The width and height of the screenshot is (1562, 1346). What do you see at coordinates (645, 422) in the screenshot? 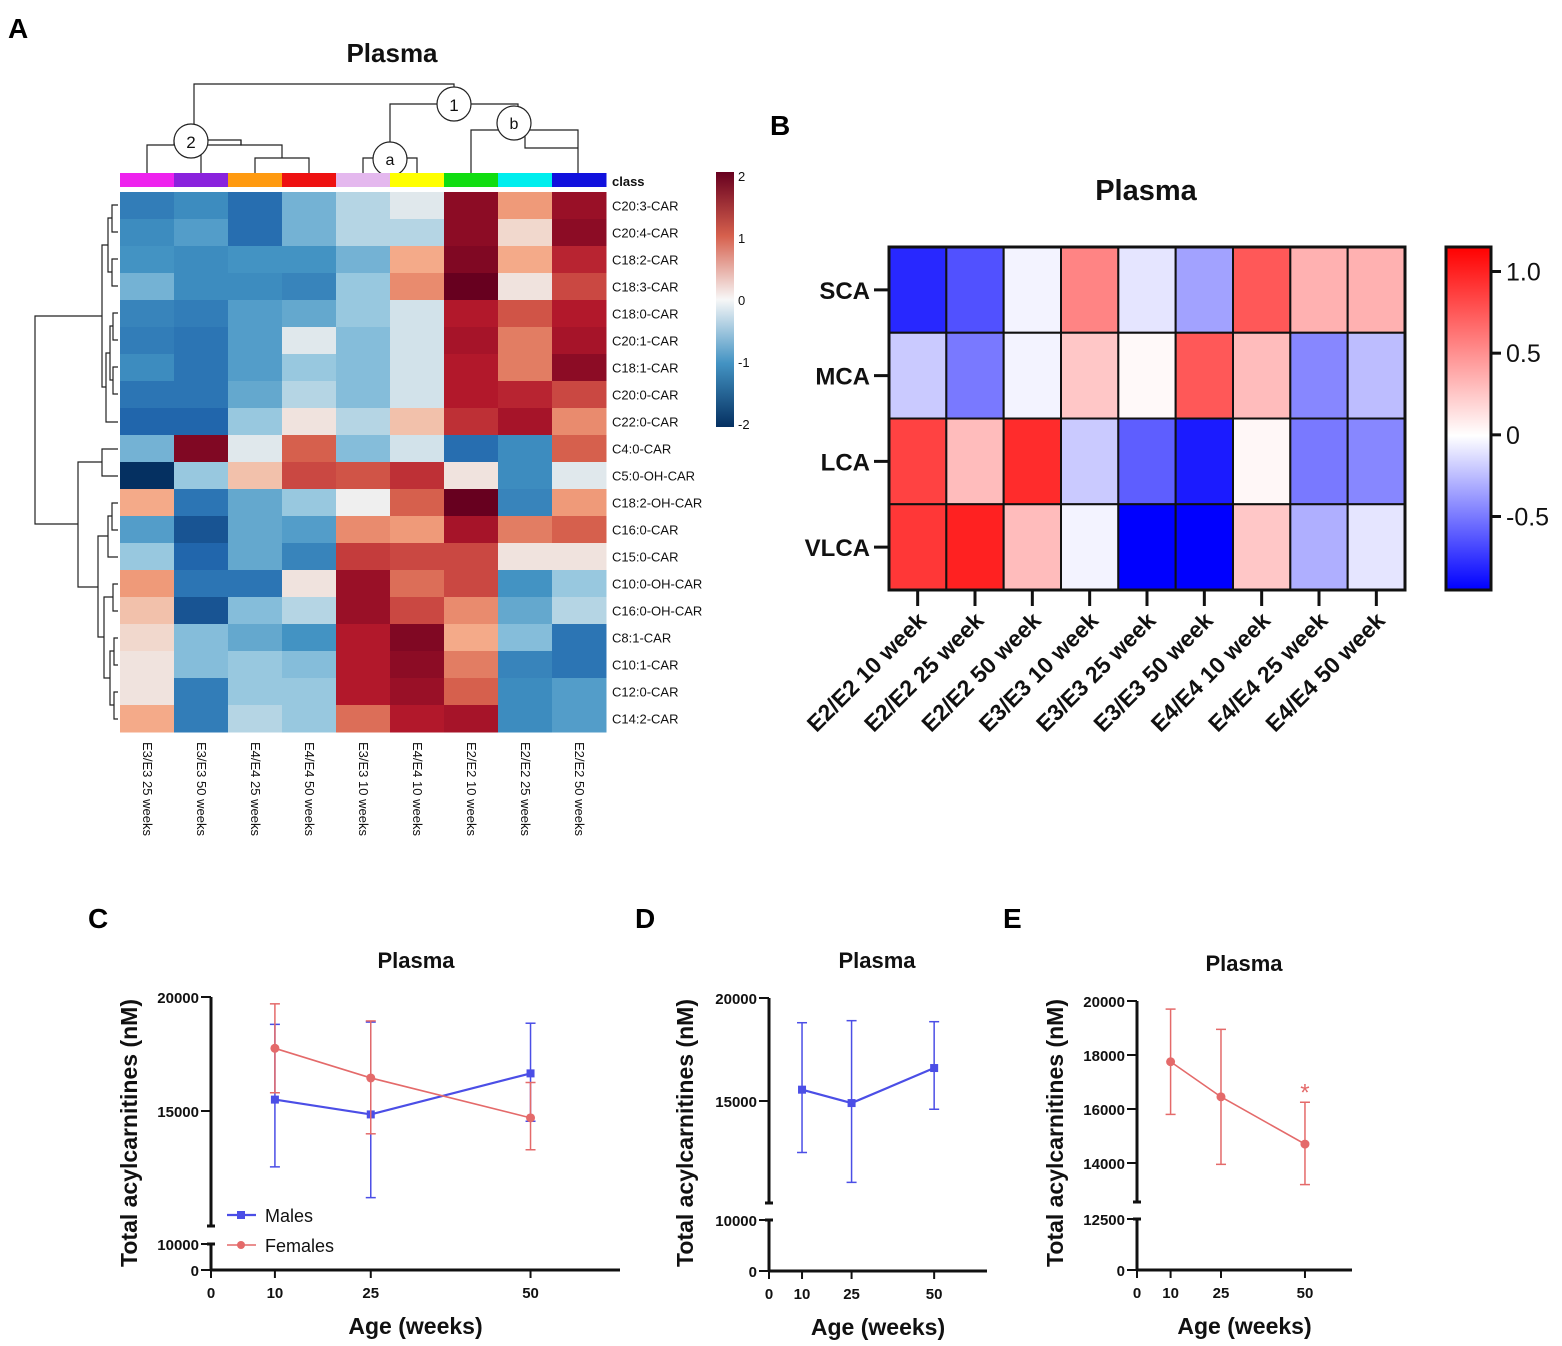
I see `heatmap-a-row-label: C22:0-CAR` at bounding box center [645, 422].